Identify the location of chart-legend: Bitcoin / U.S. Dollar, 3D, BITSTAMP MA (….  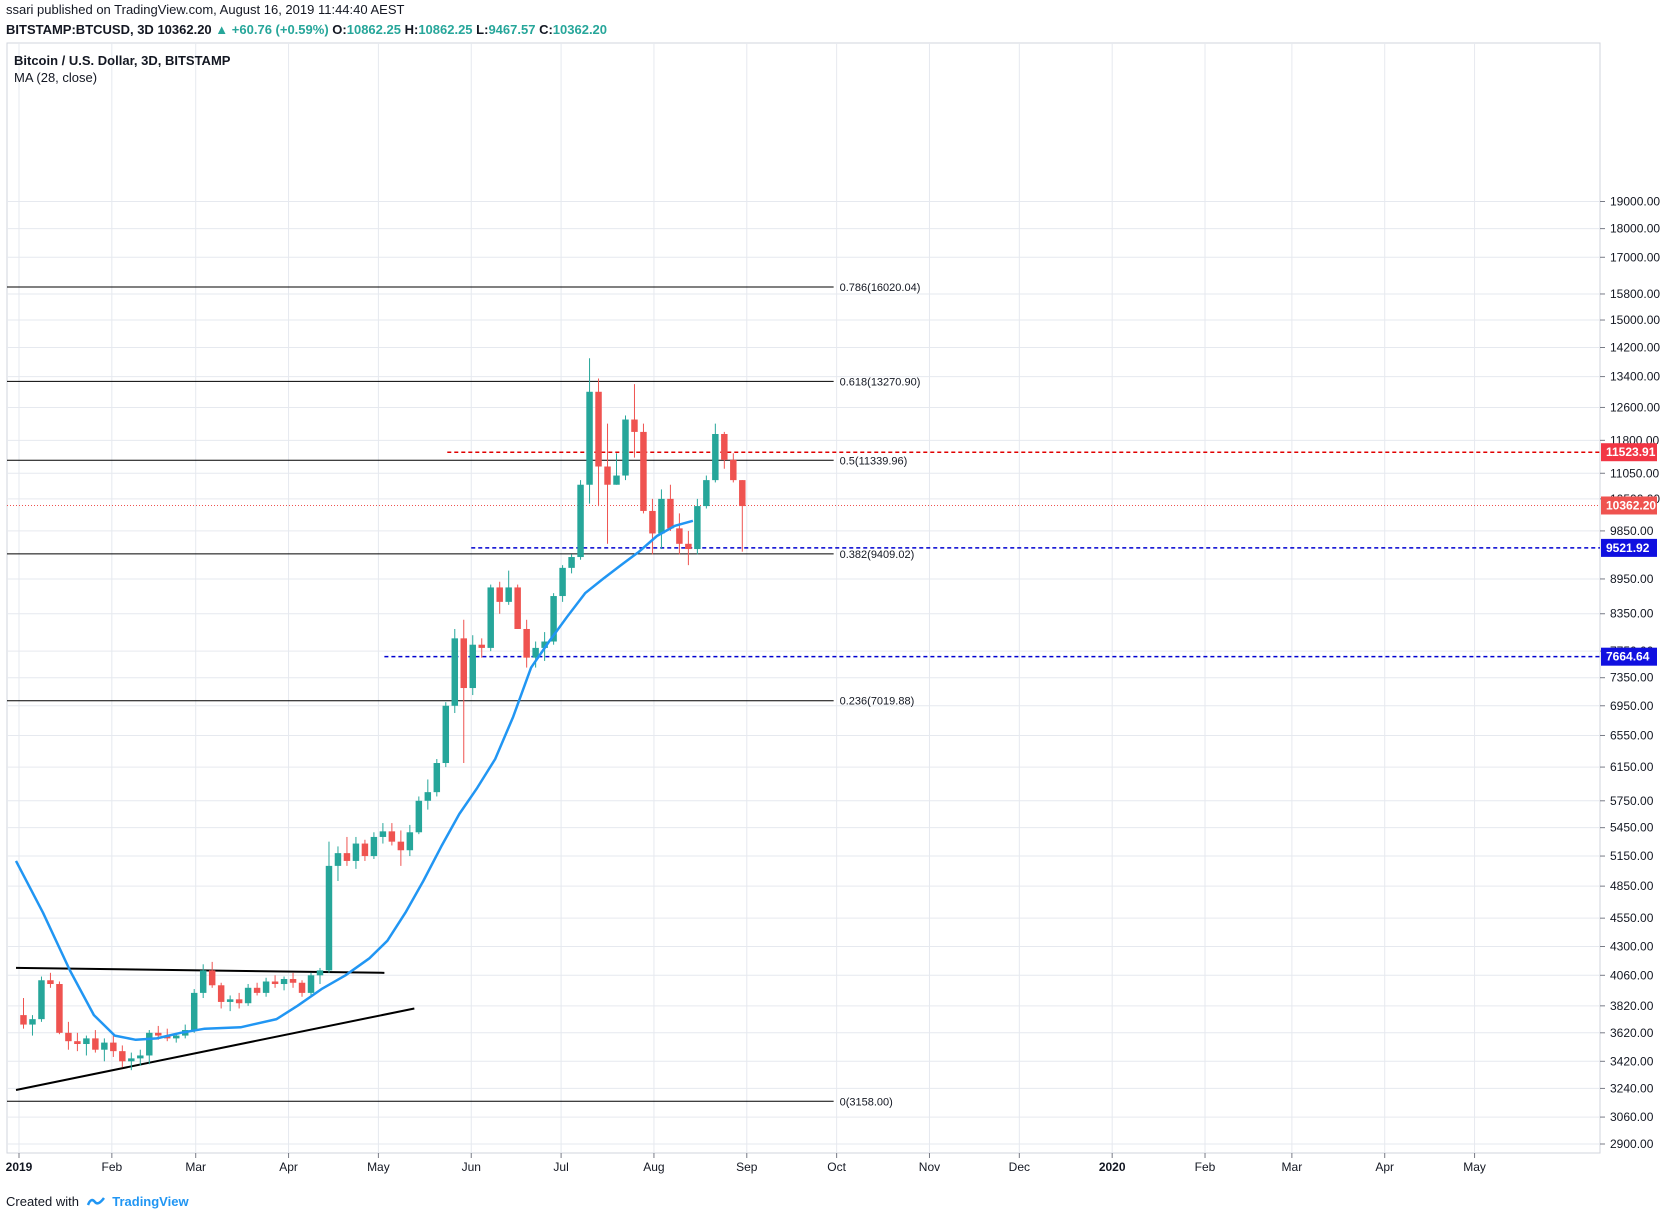
(122, 69).